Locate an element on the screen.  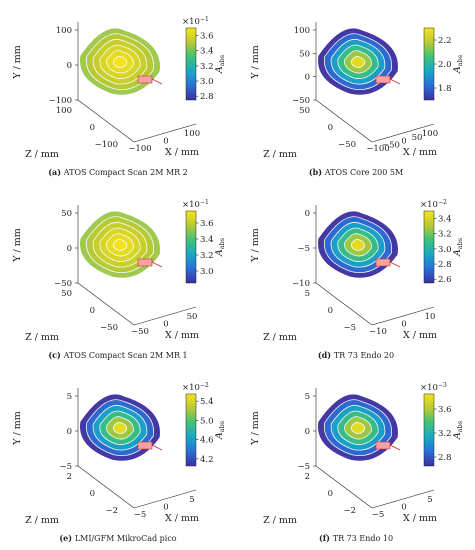
colorbar-exponent: ×10⁻² is located at coordinates (195, 387).